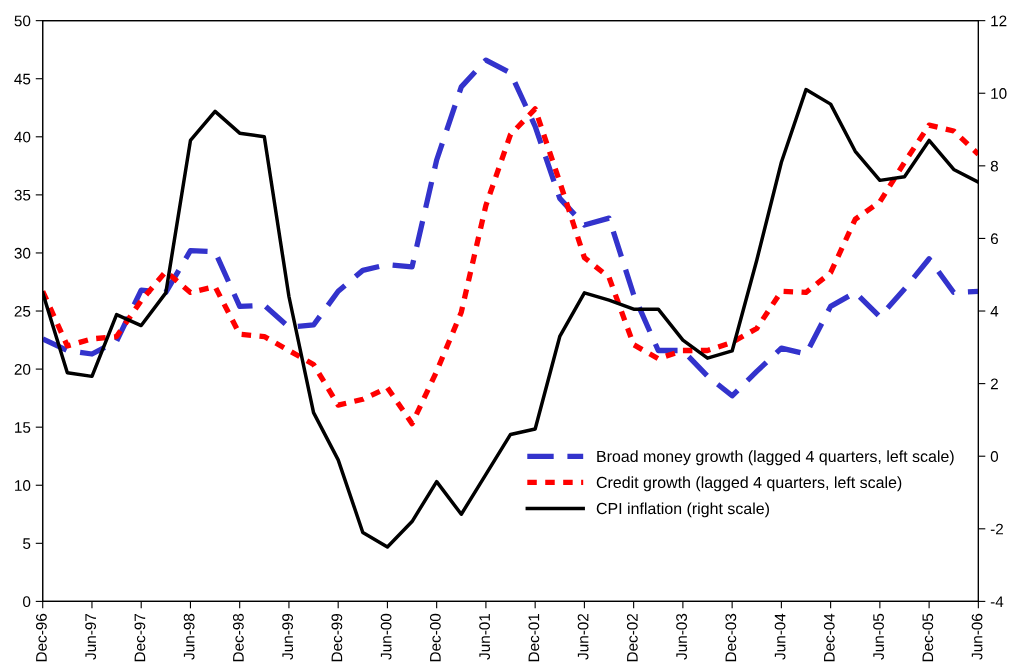 This screenshot has height=666, width=1017. Describe the element at coordinates (22, 253) in the screenshot. I see `y-tick-label: 30` at that location.